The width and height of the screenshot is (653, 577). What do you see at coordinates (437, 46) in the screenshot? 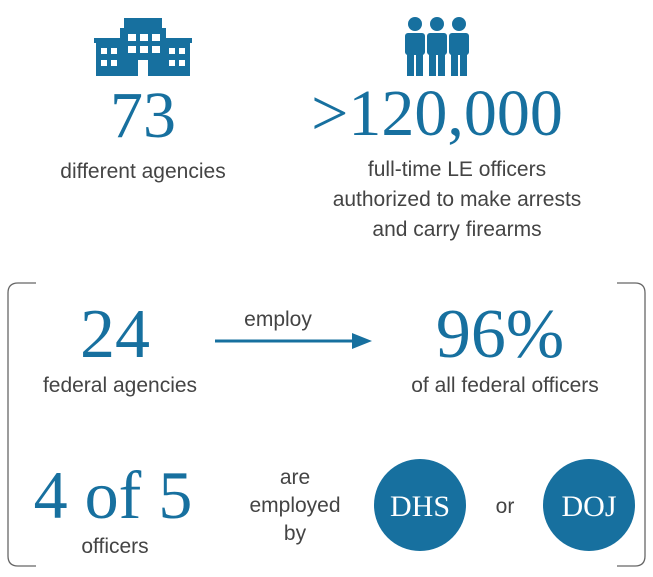
I see `people-icon` at bounding box center [437, 46].